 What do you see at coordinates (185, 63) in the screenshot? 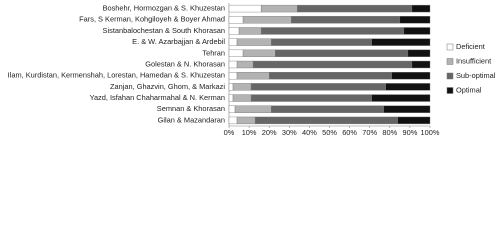
I see `y-tick-label: Golestan & N. Khorasan` at bounding box center [185, 63].